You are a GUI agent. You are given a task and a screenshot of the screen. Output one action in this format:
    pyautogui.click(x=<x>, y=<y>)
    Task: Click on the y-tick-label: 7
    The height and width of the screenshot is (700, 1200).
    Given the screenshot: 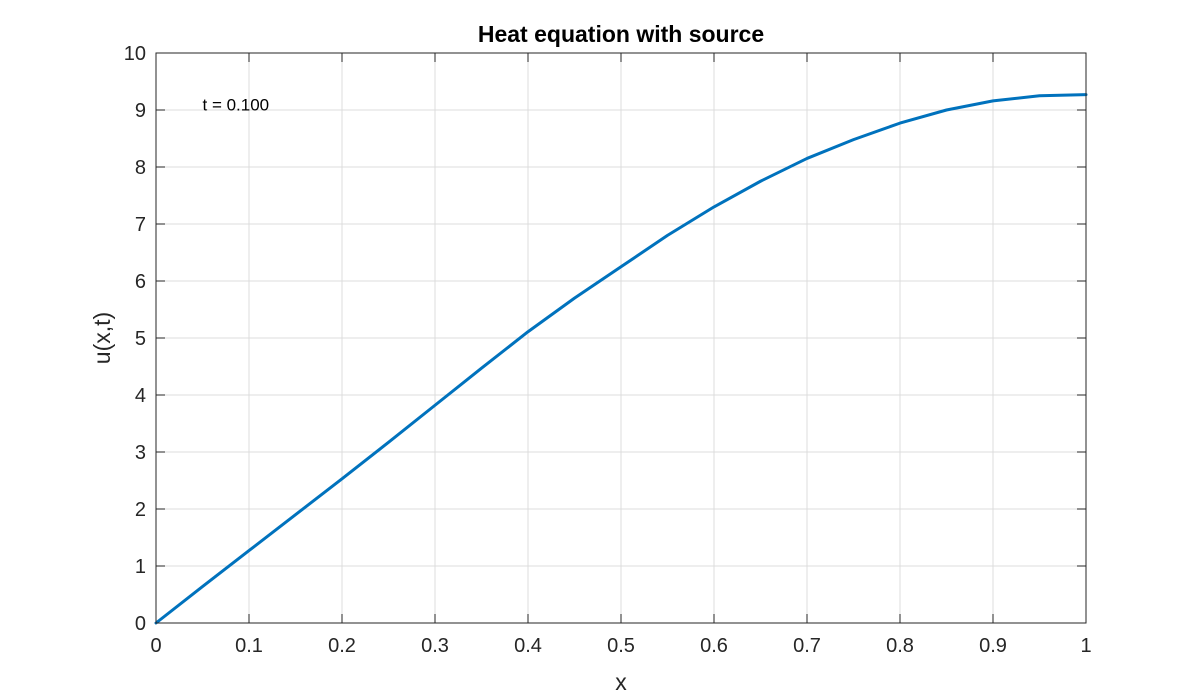 What is the action you would take?
    pyautogui.click(x=140, y=225)
    